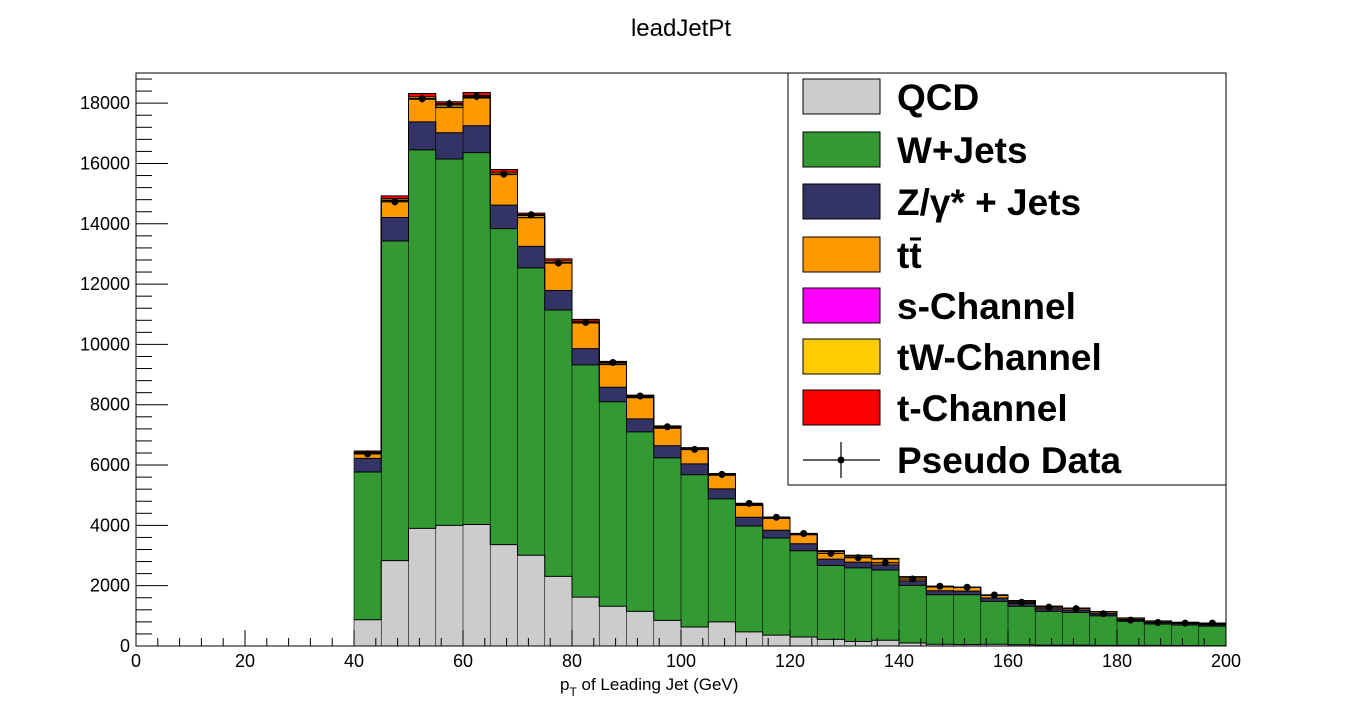  What do you see at coordinates (899, 661) in the screenshot?
I see `x-tick-label-7: 140` at bounding box center [899, 661].